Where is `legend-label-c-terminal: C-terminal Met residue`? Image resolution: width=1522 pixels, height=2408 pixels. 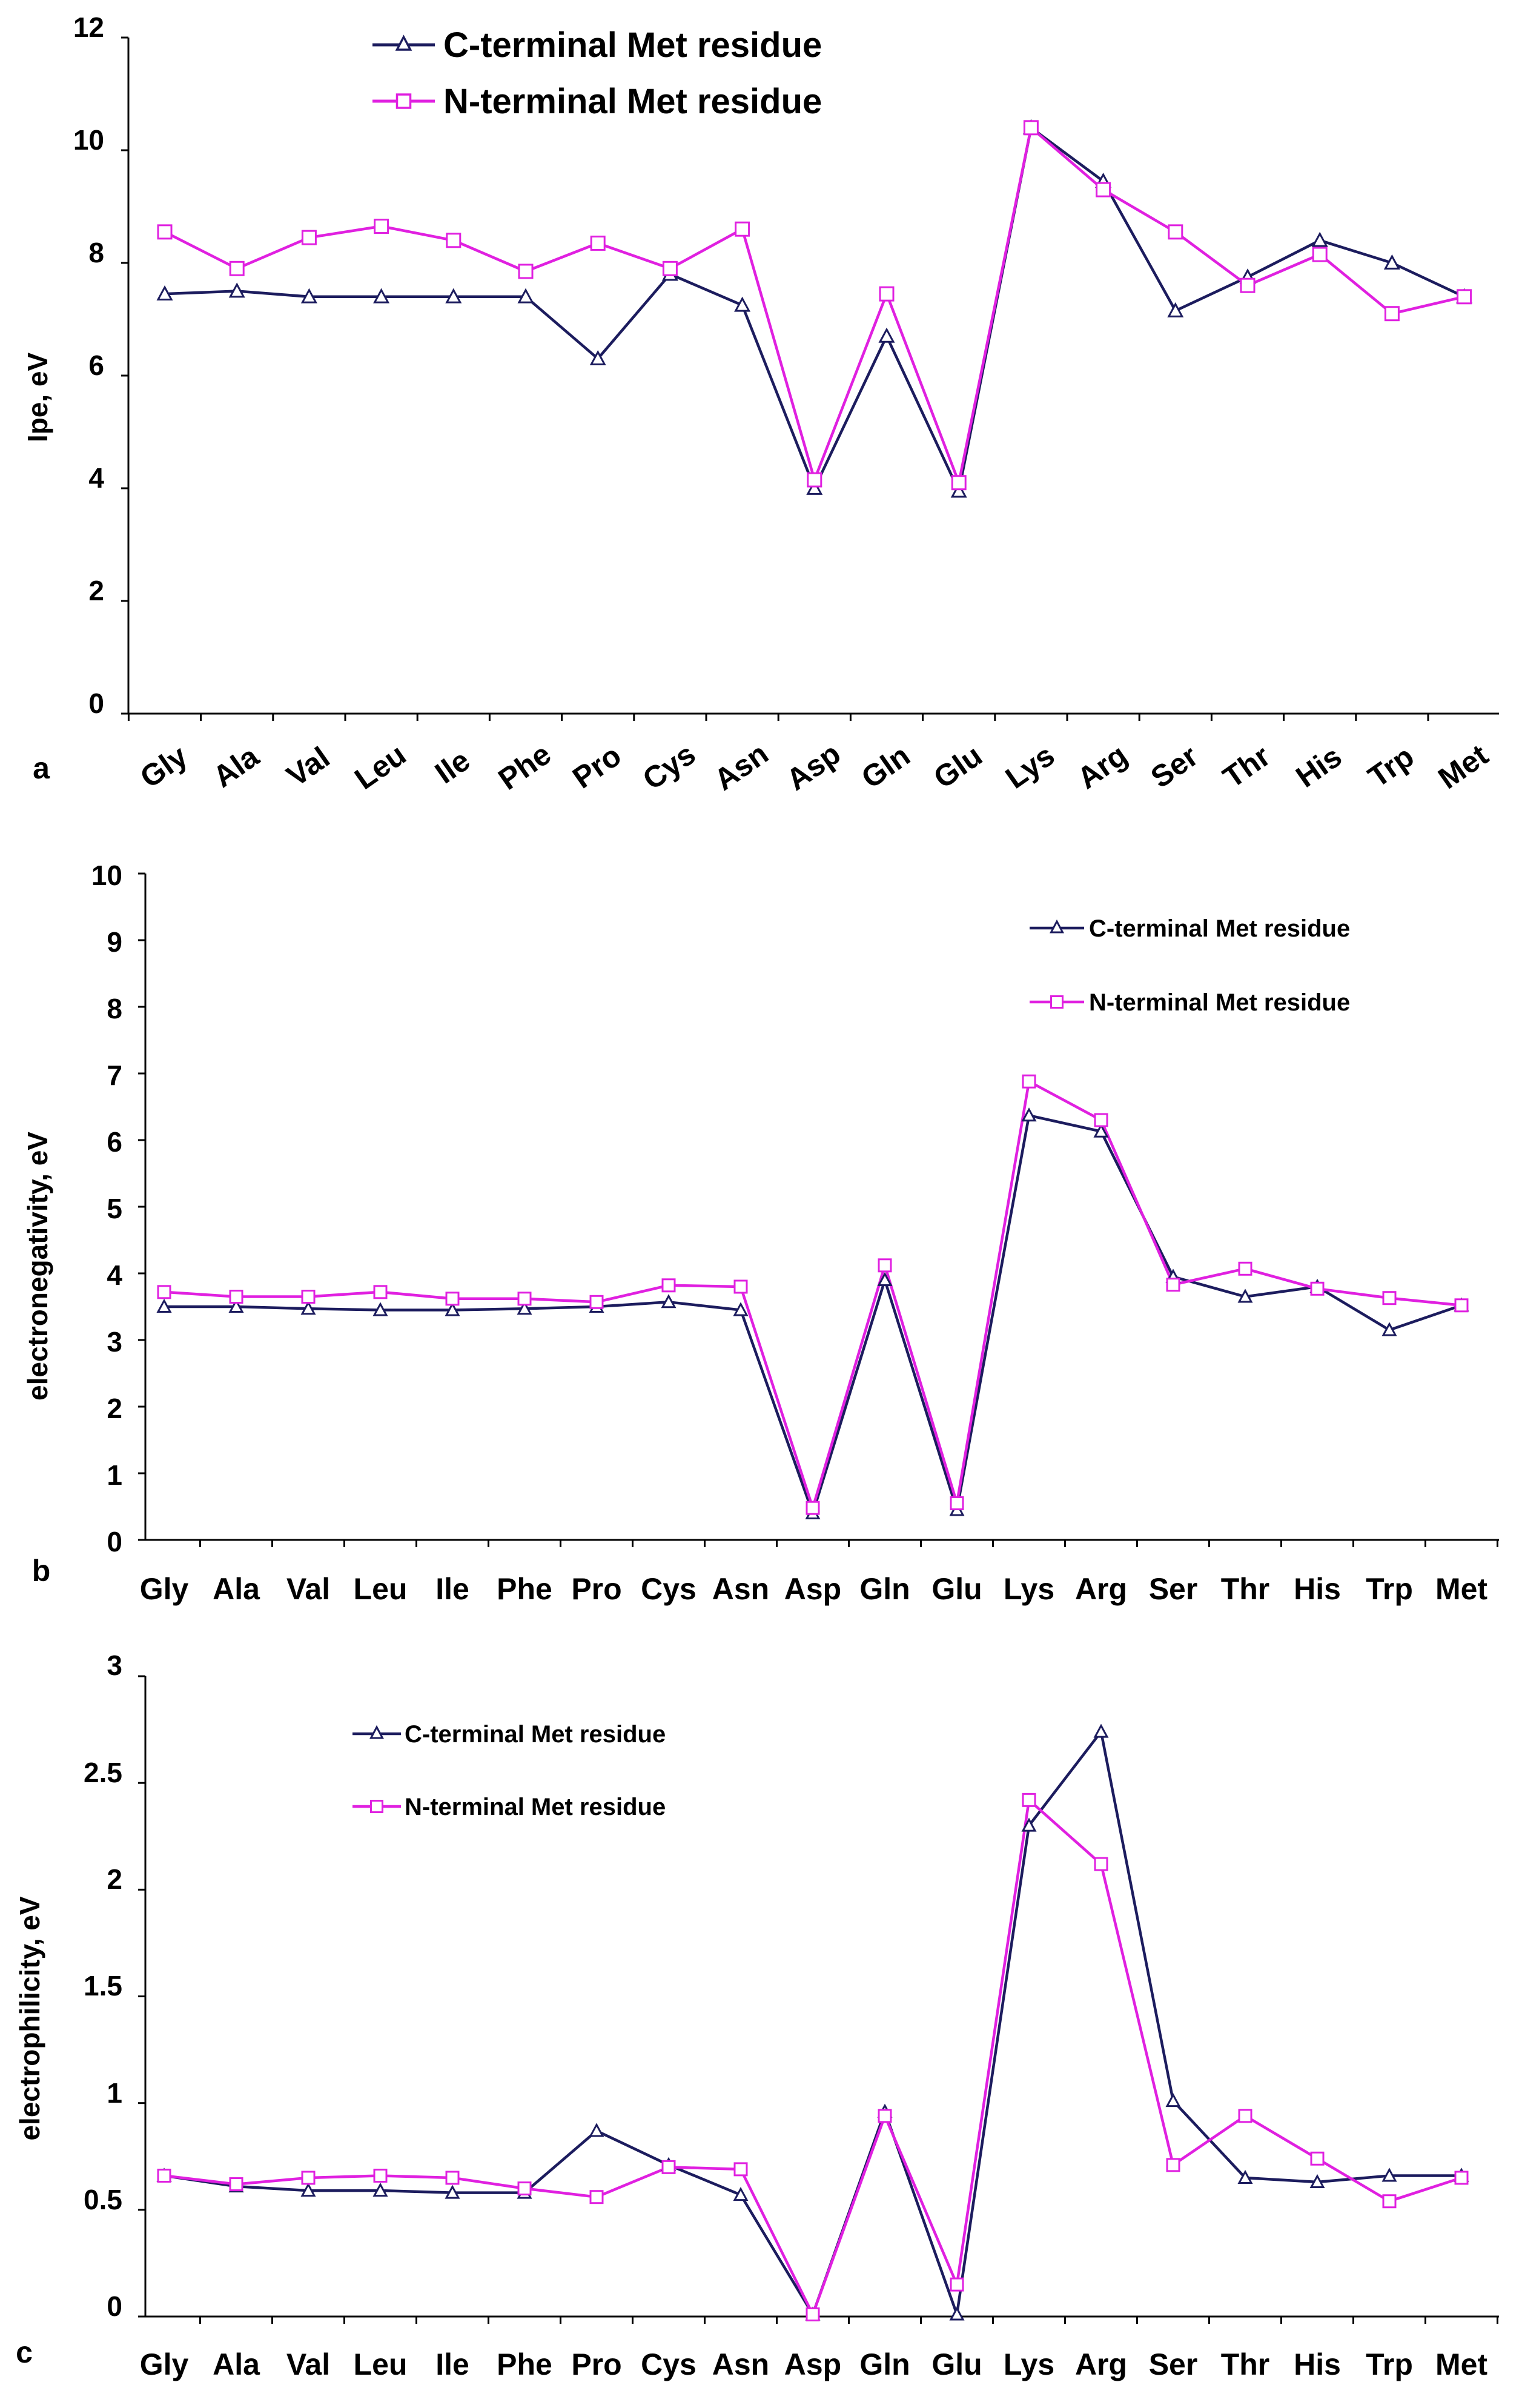
legend-label-c-terminal: C-terminal Met residue is located at coordinates (1219, 928).